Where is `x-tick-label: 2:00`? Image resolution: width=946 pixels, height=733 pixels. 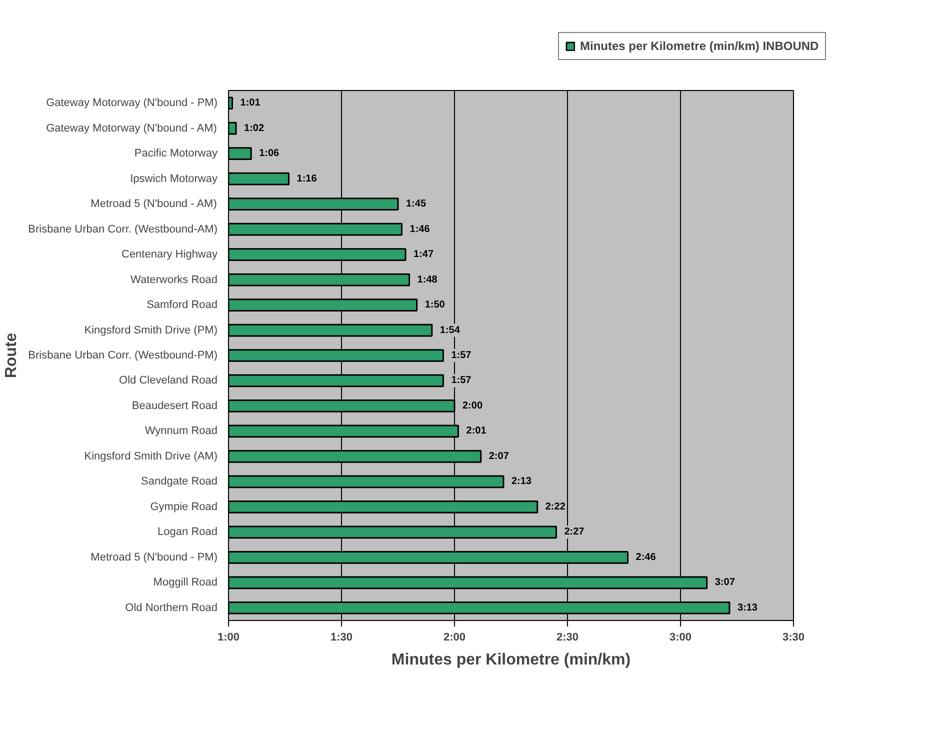
x-tick-label: 2:00 is located at coordinates (454, 638).